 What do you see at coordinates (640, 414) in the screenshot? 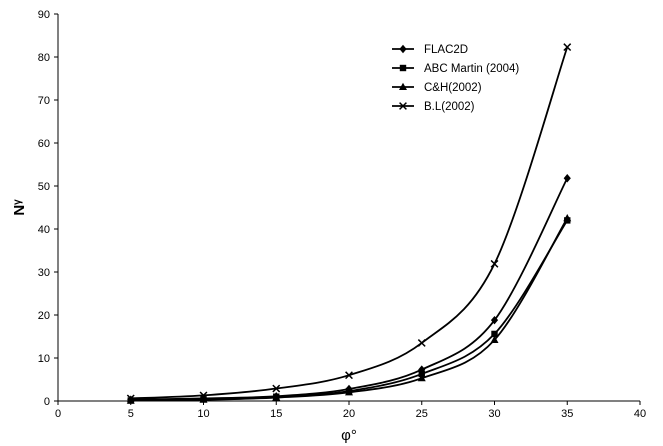
I see `x-tick-label: 40` at bounding box center [640, 414].